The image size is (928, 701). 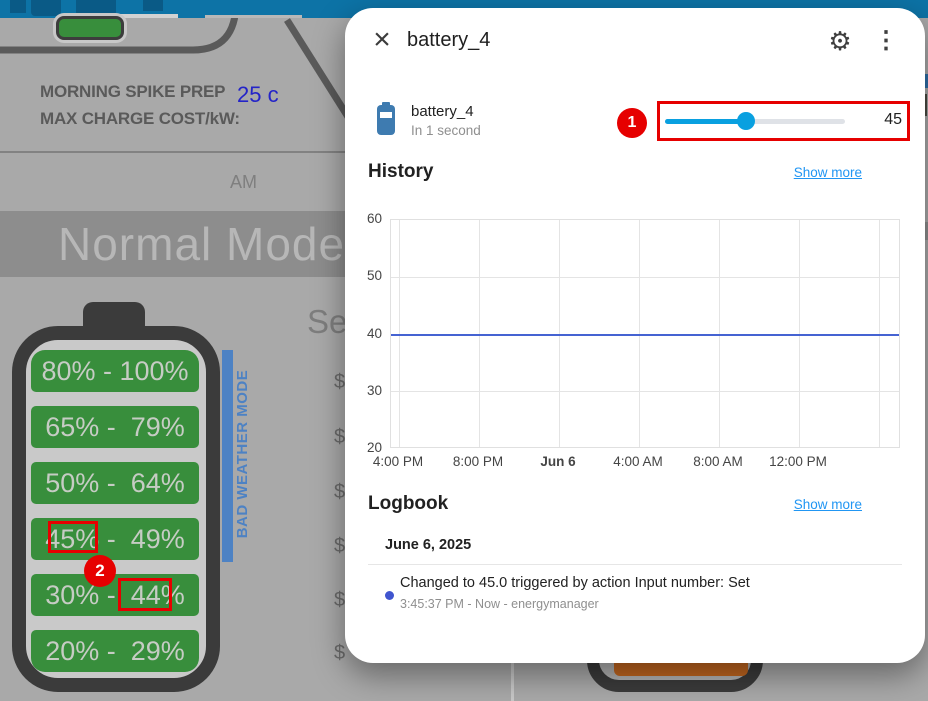 What do you see at coordinates (442, 111) in the screenshot?
I see `entity-name: battery_4` at bounding box center [442, 111].